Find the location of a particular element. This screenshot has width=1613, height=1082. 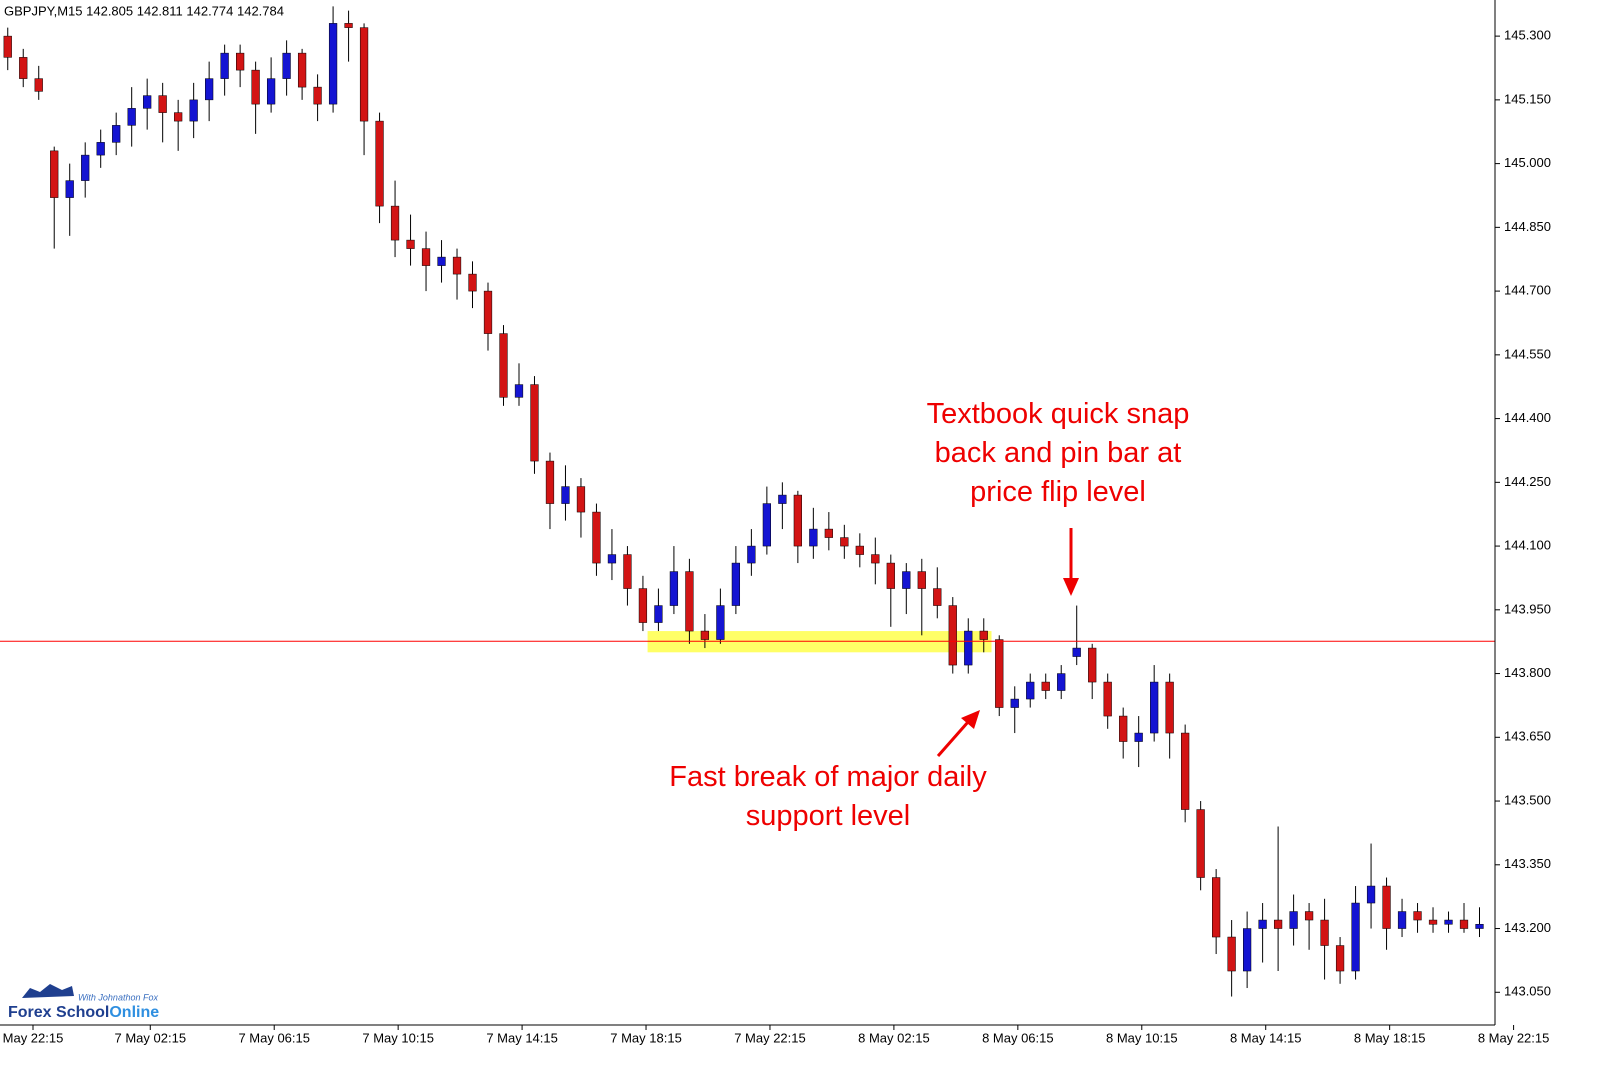

logo-name: Forex SchoolOnline is located at coordinates (83, 1012).